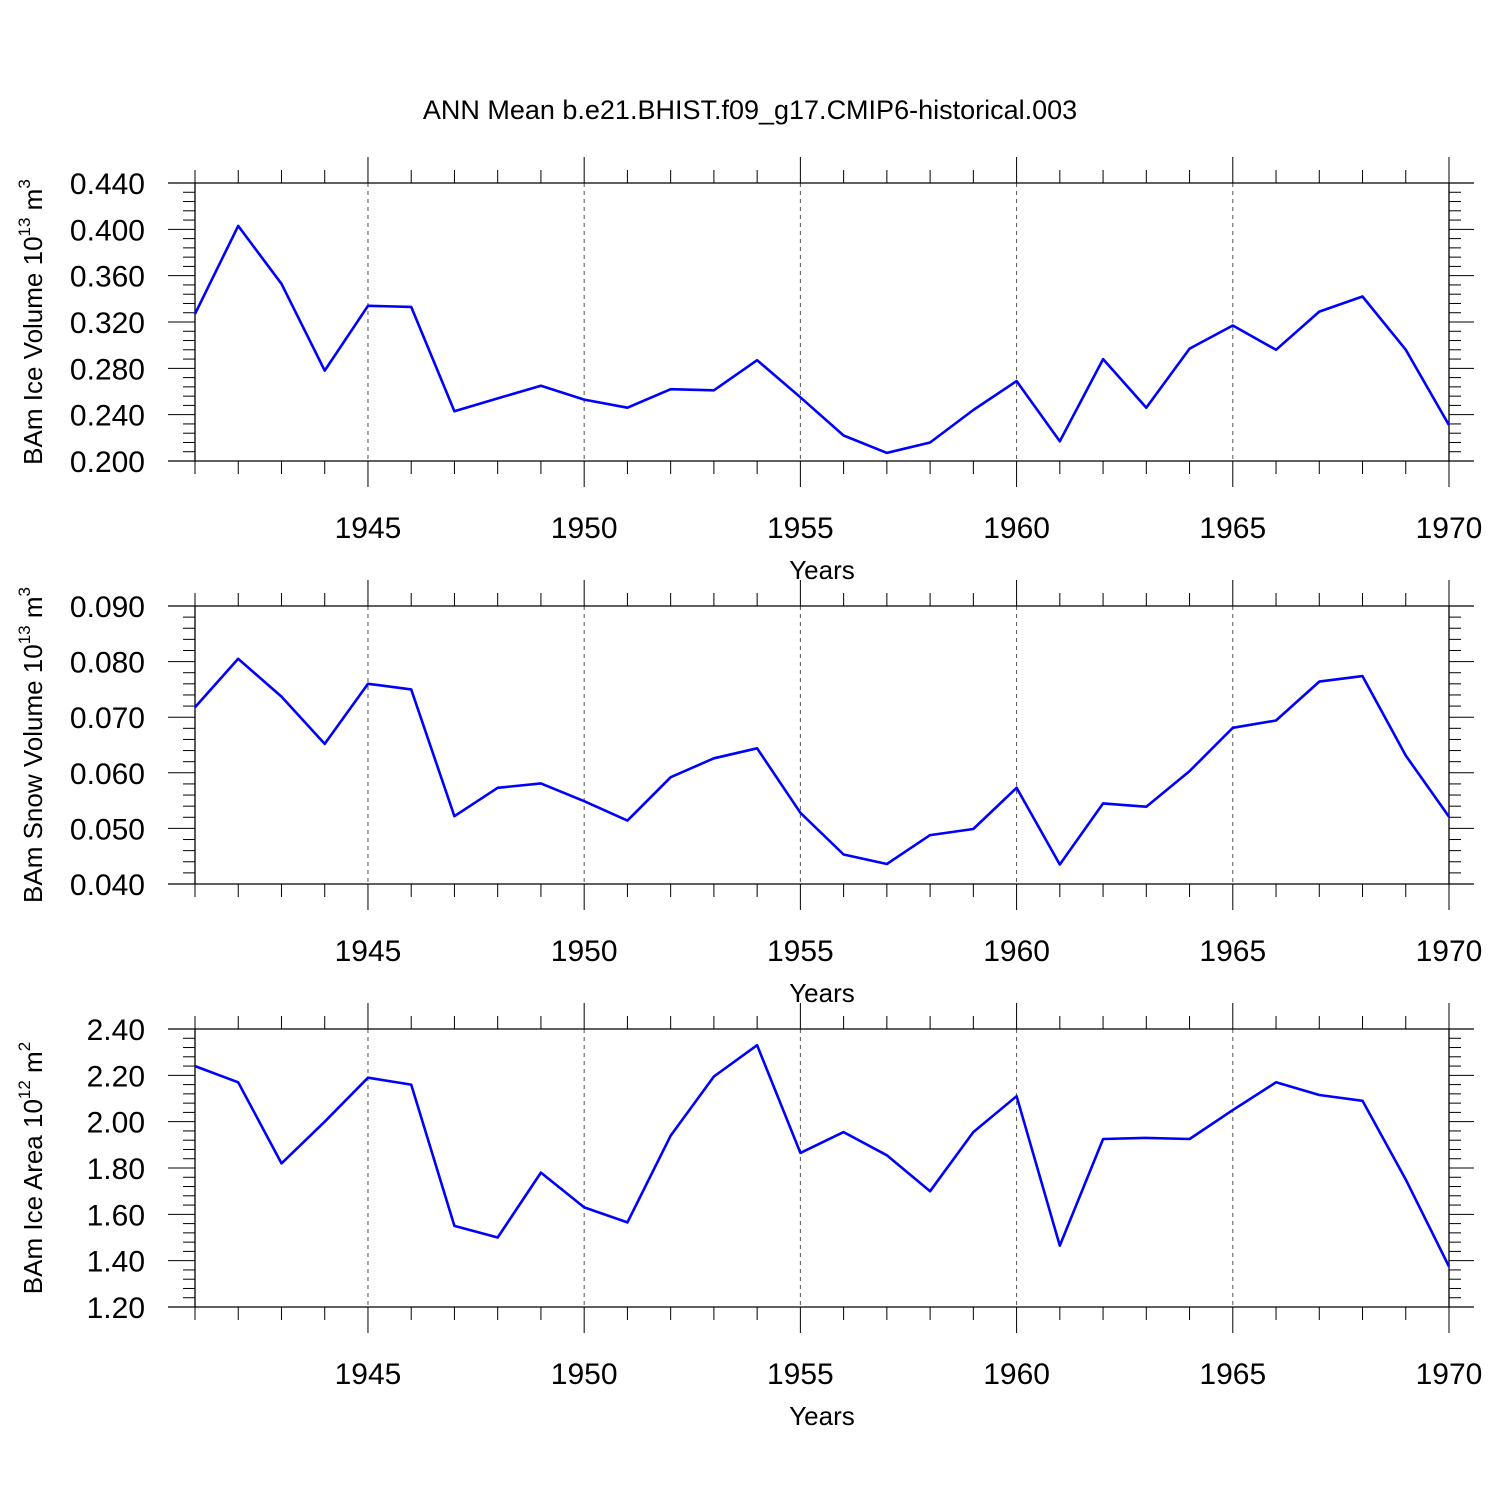 The height and width of the screenshot is (1500, 1500). What do you see at coordinates (31, 1168) in the screenshot?
I see `y-axis-label: BAm Ice Area 1012 m2` at bounding box center [31, 1168].